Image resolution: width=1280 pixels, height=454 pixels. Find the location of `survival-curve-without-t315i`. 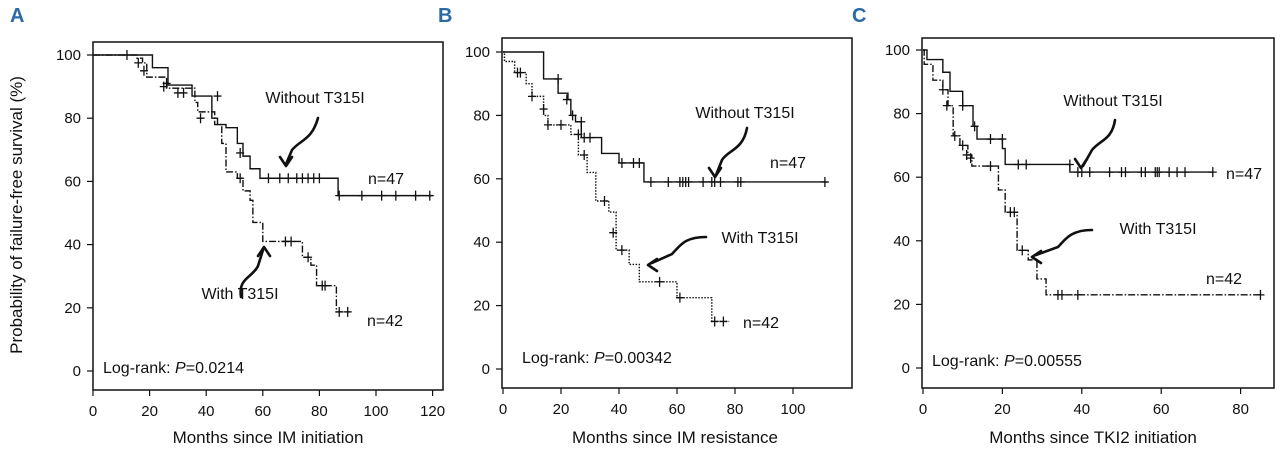

survival-curve-without-t315i is located at coordinates (263, 125).